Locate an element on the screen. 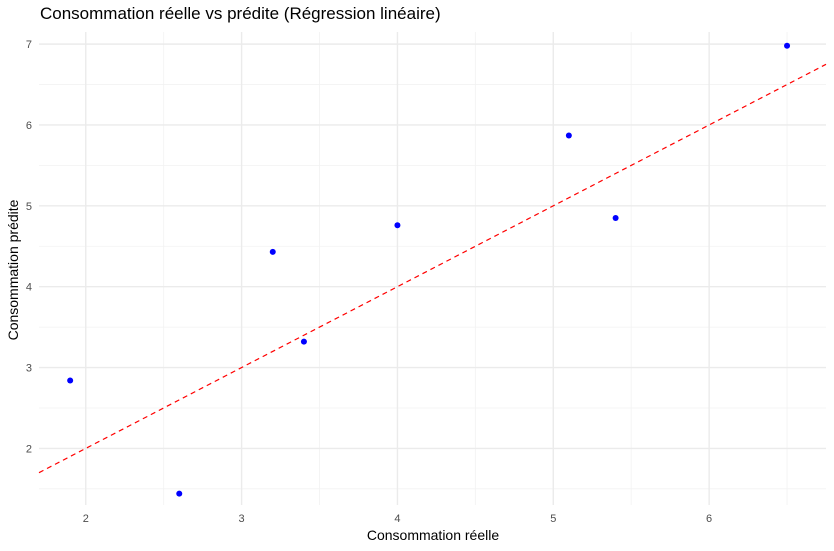 The image size is (834, 551). x-tick-label: 2 is located at coordinates (86, 519).